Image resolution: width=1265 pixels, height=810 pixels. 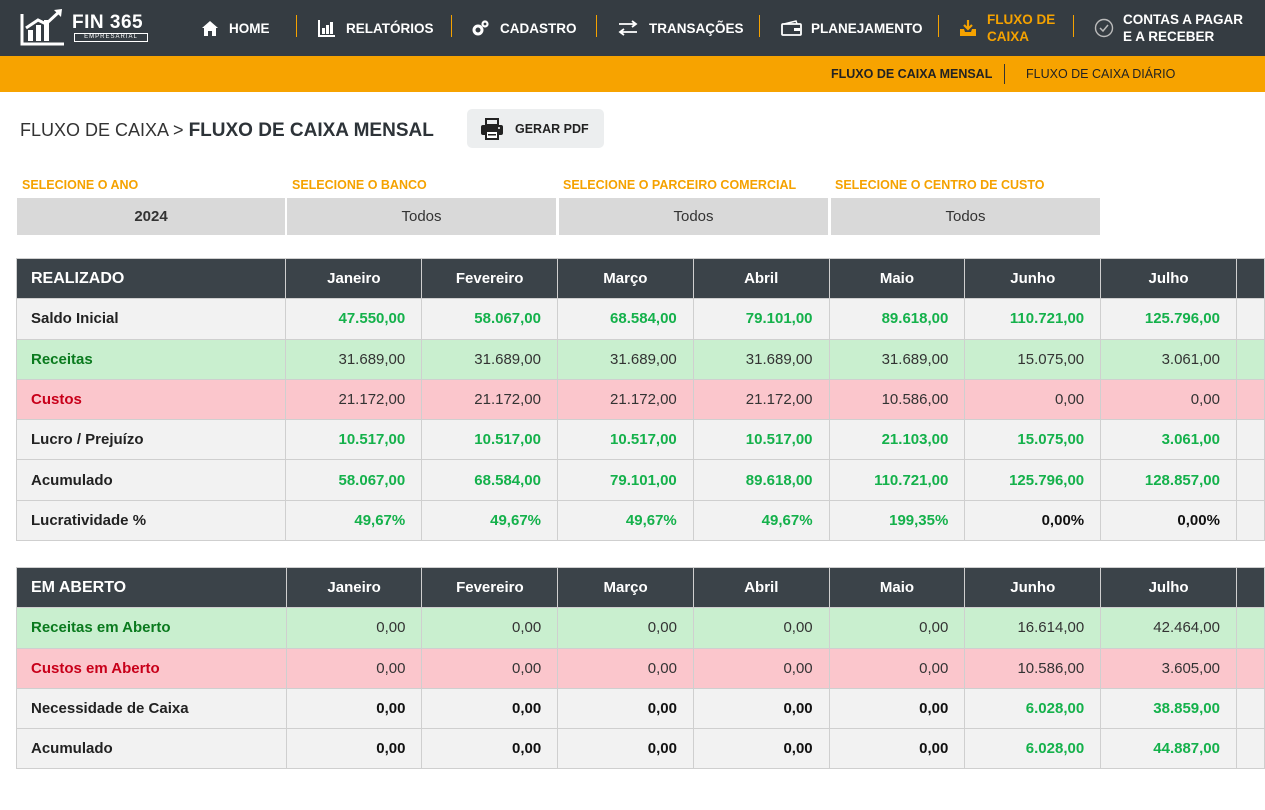 What do you see at coordinates (912, 74) in the screenshot?
I see `subnav-fluxo-mensal: FLUXO DE CAIXA MENSAL` at bounding box center [912, 74].